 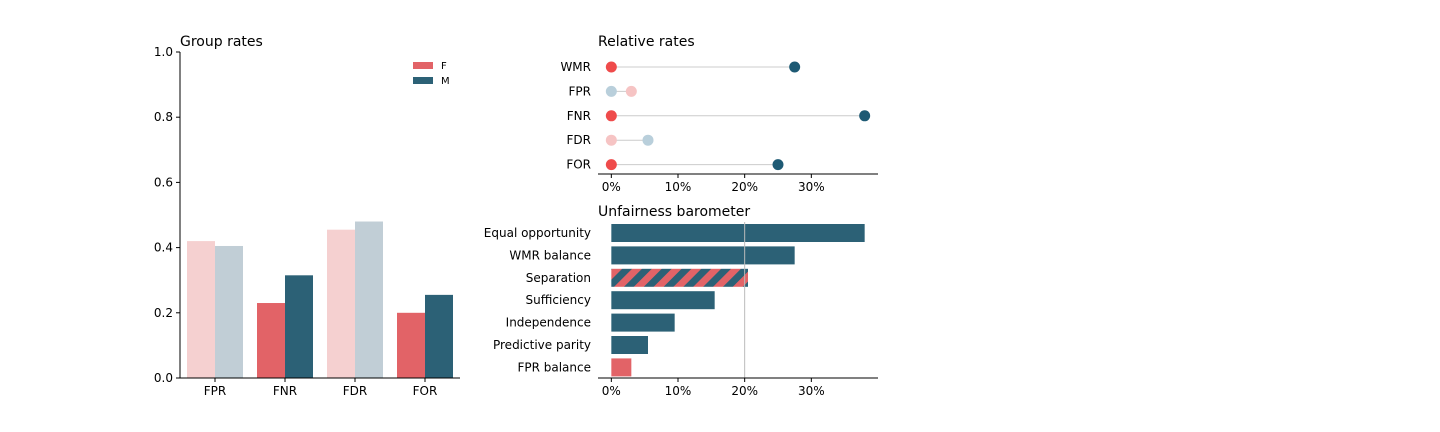 I want to click on legend-swatch-m, so click(x=423, y=80).